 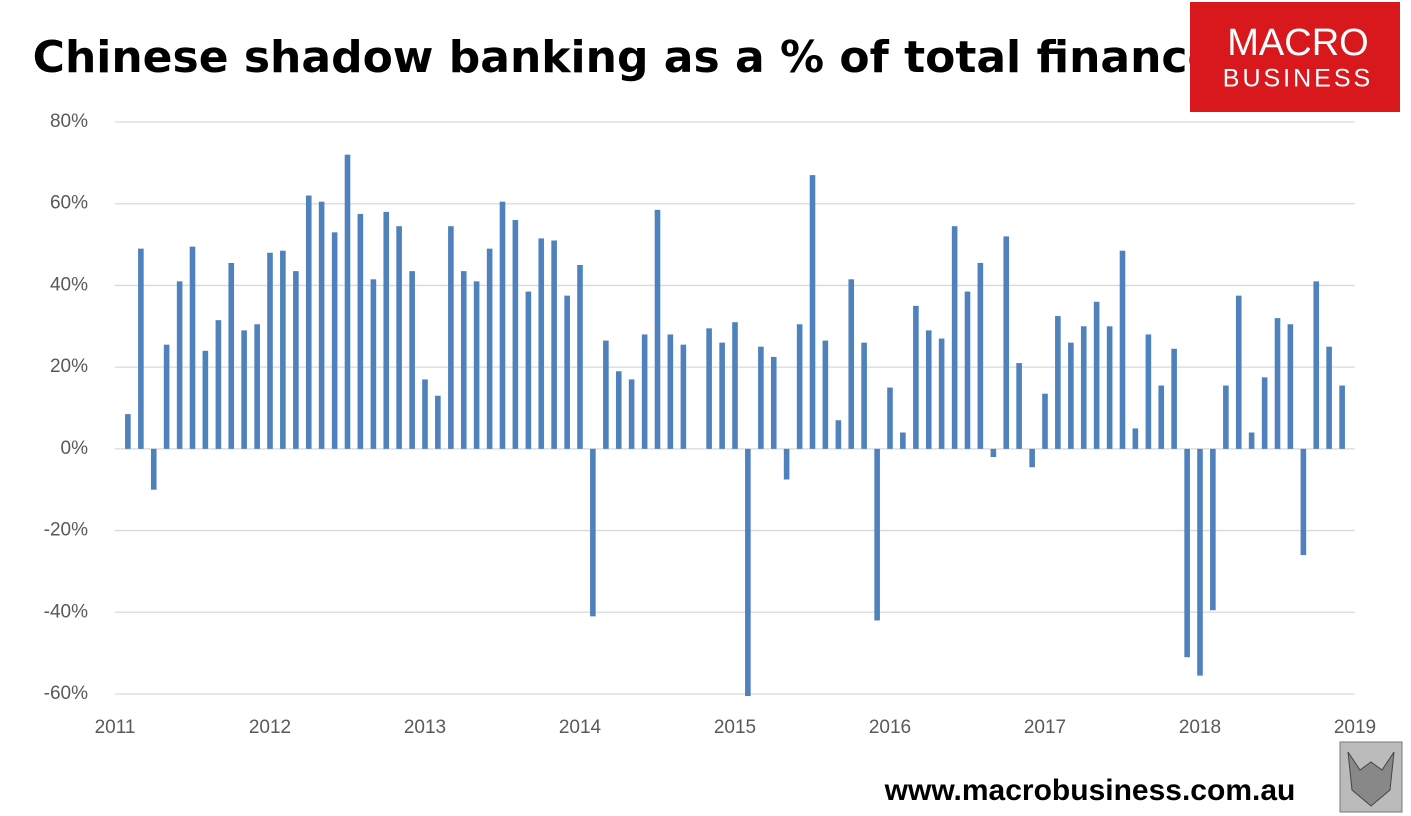 I want to click on y-tick-label: 60%, so click(x=69, y=203).